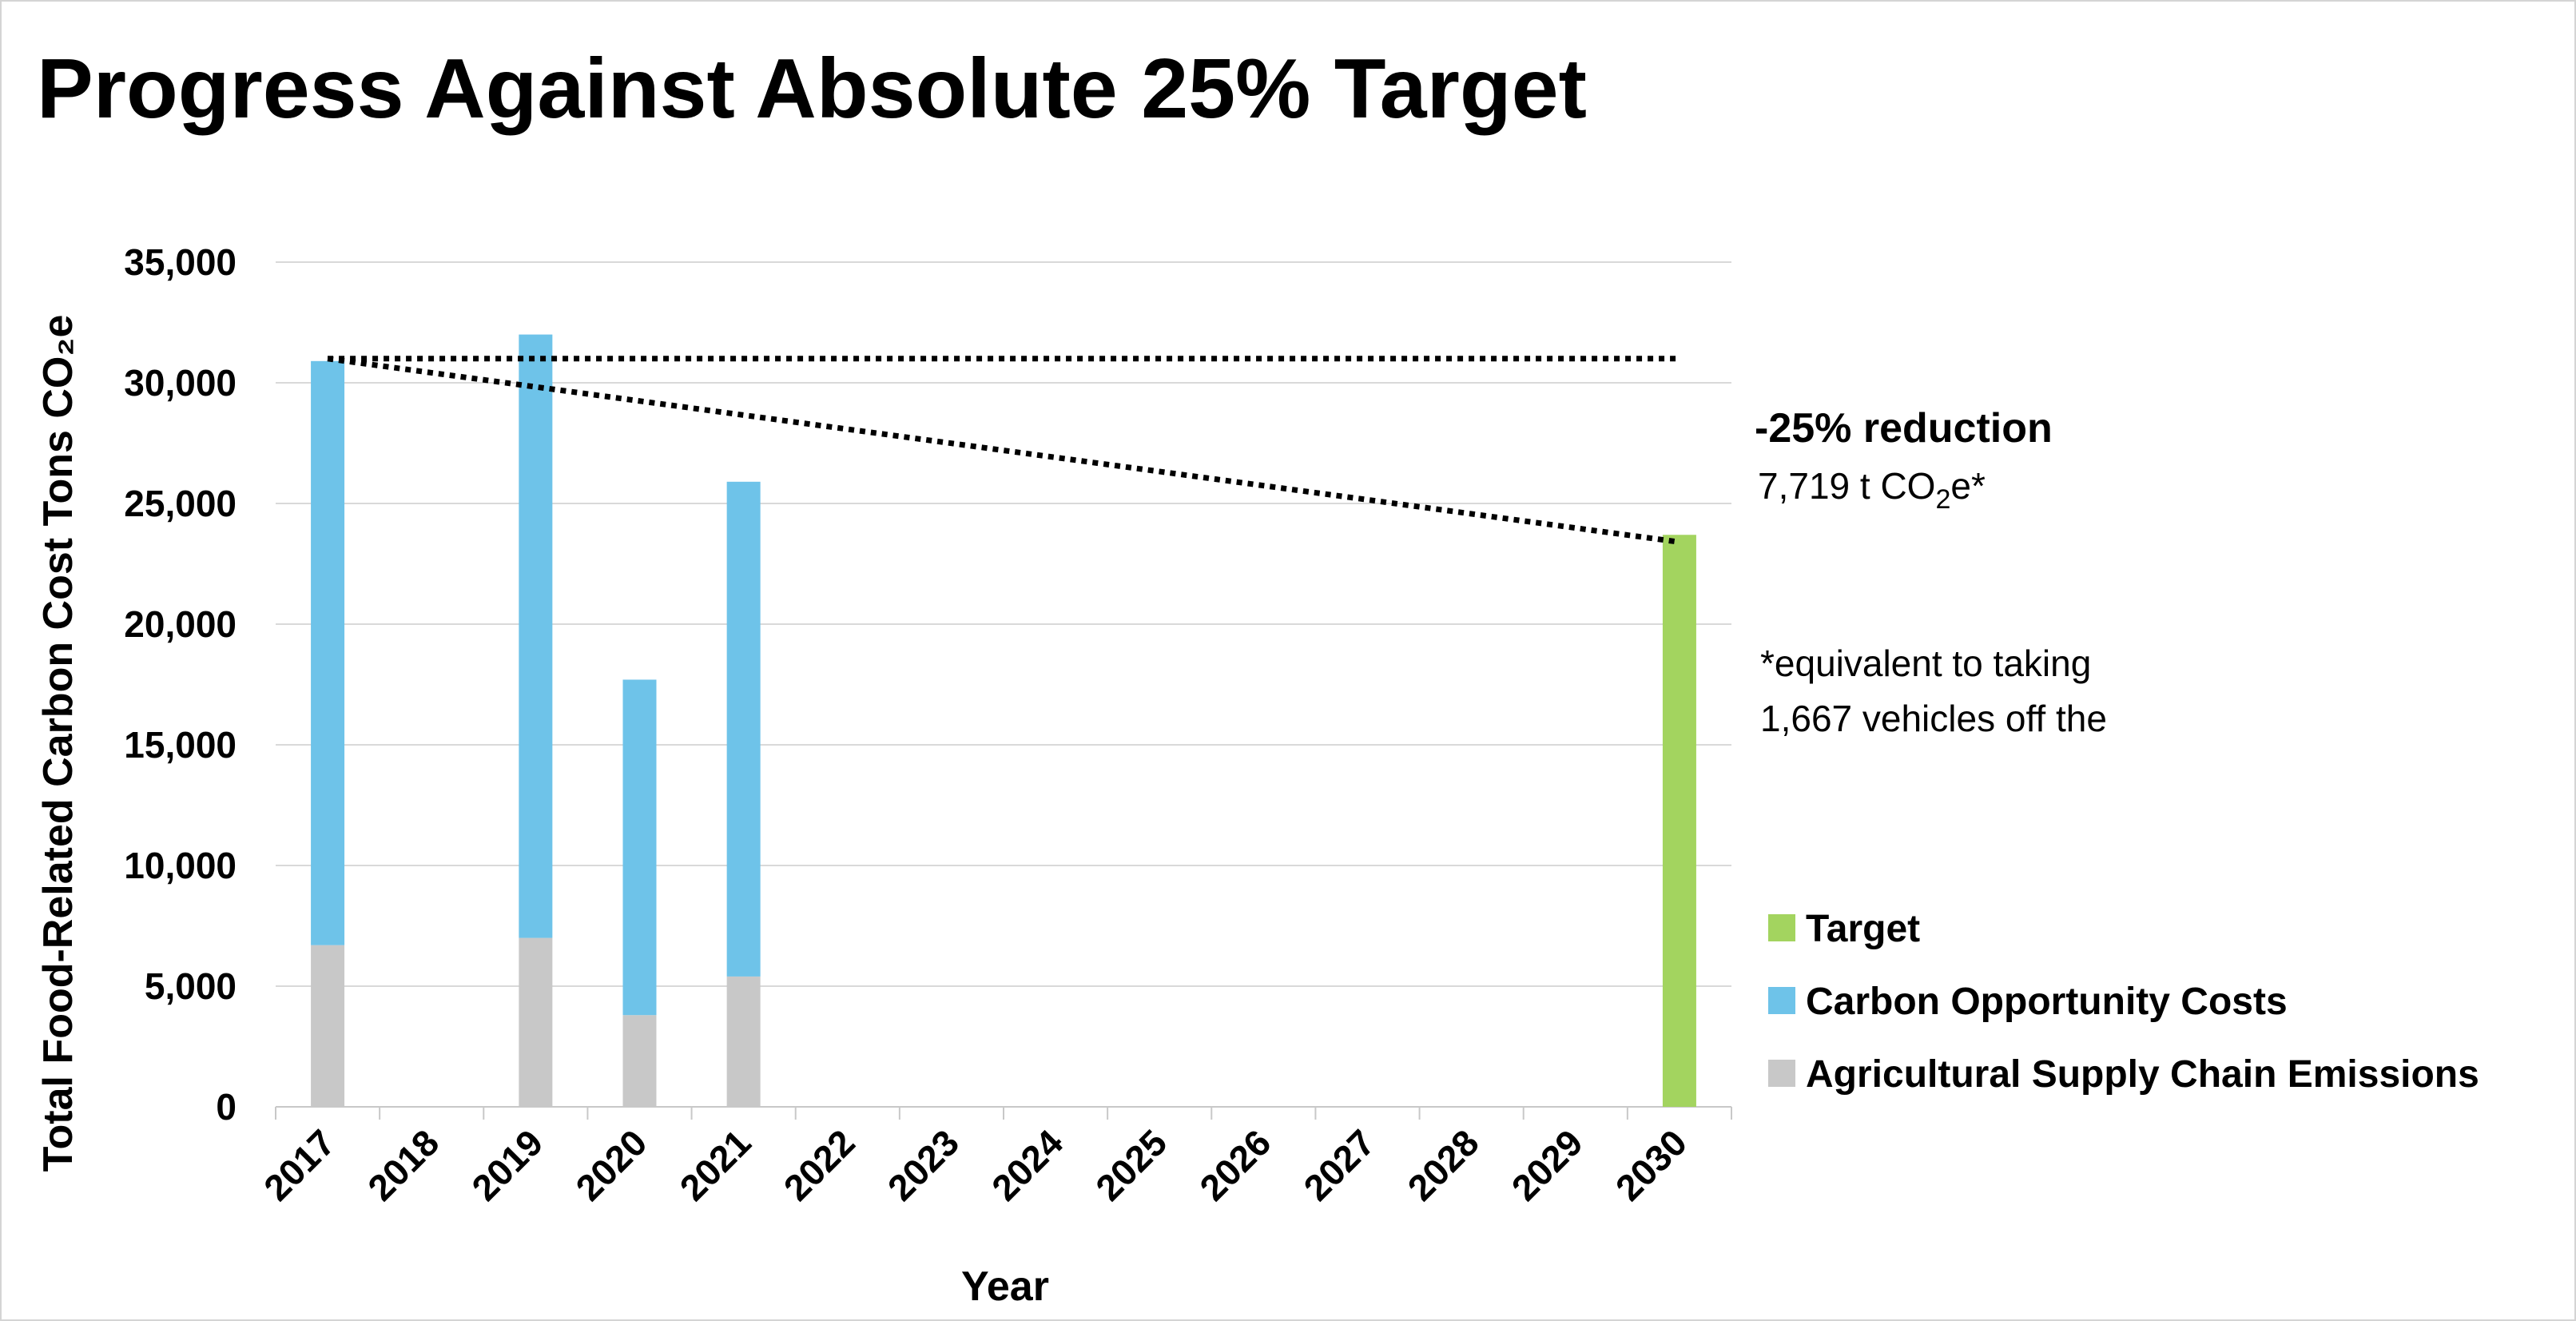 The image size is (2576, 1321). Describe the element at coordinates (1679, 821) in the screenshot. I see `bar-target-2030` at that location.